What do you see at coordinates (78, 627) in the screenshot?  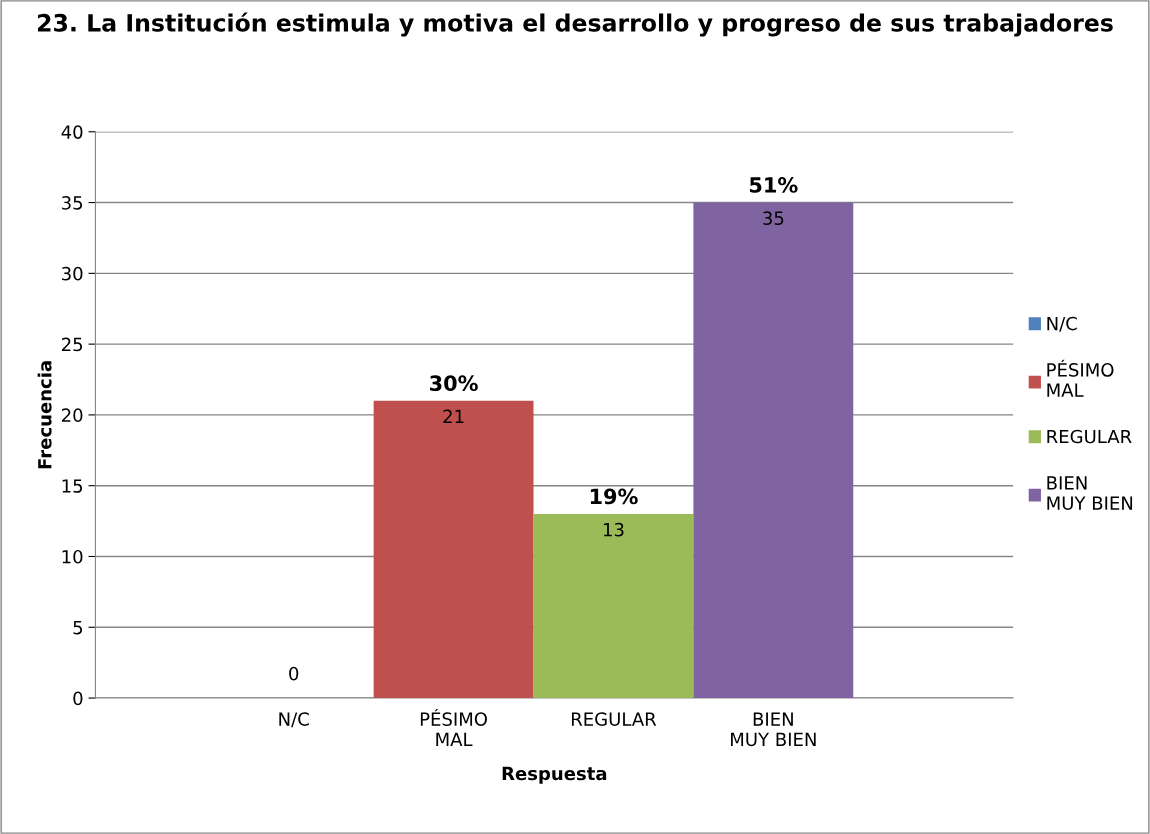 I see `y-tick-label: 5` at bounding box center [78, 627].